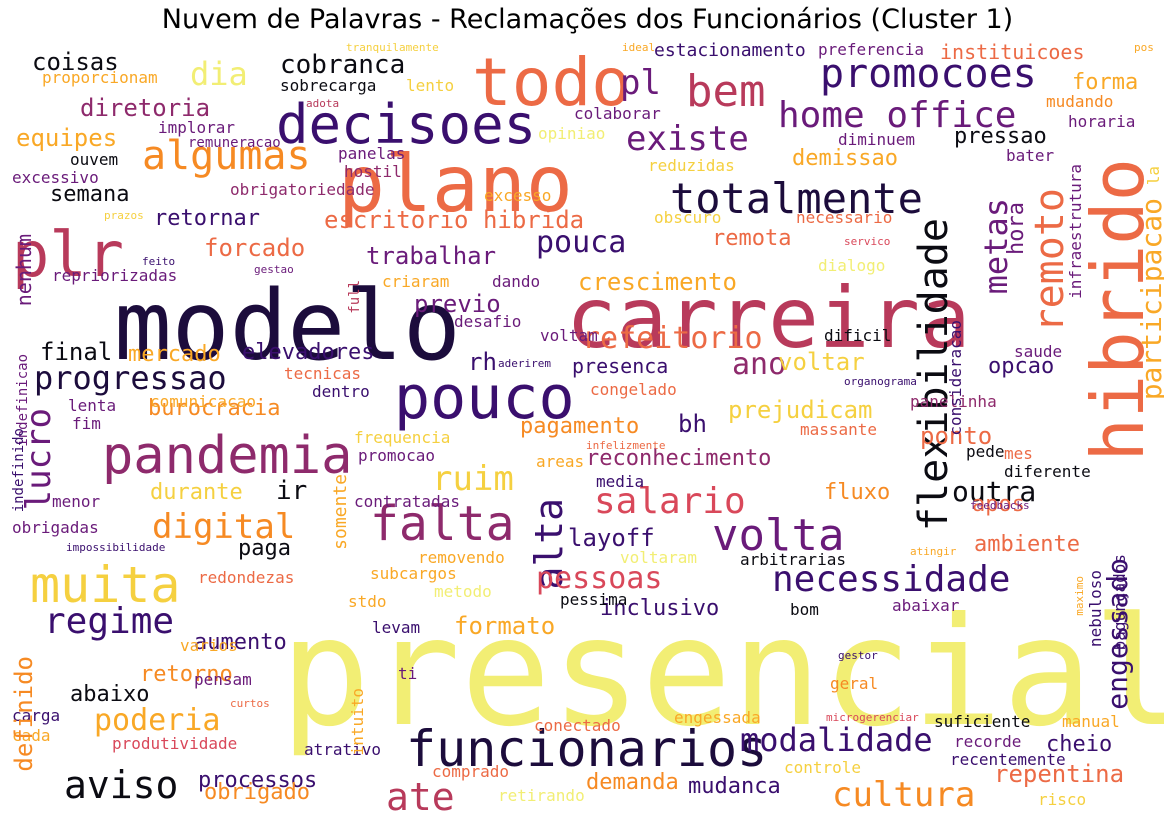  Describe the element at coordinates (406, 124) in the screenshot. I see `cloud-word: decisoes` at that location.